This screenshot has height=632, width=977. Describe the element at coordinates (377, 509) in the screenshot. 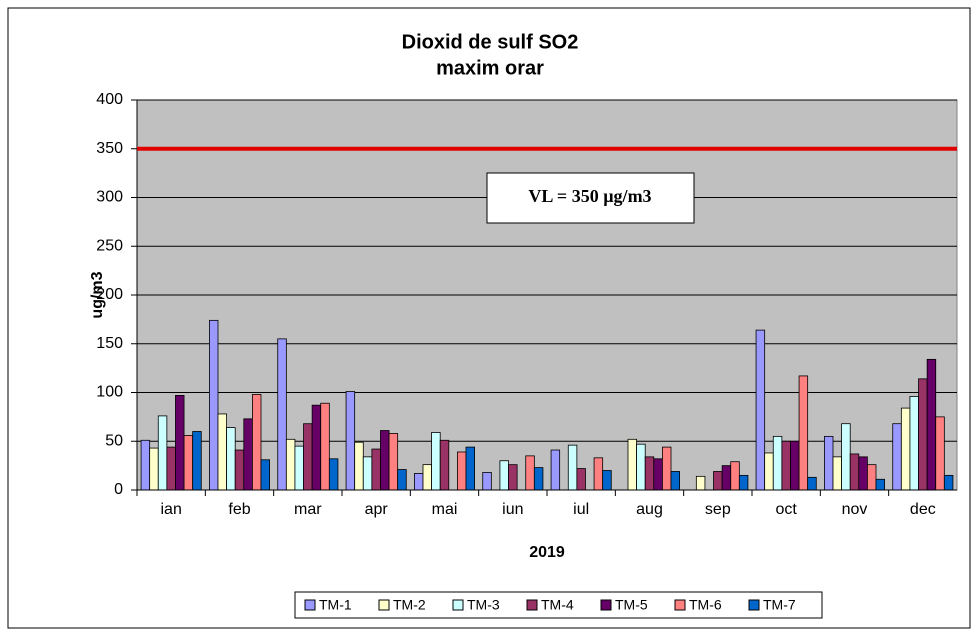

I see `x-tick-label: apr` at that location.